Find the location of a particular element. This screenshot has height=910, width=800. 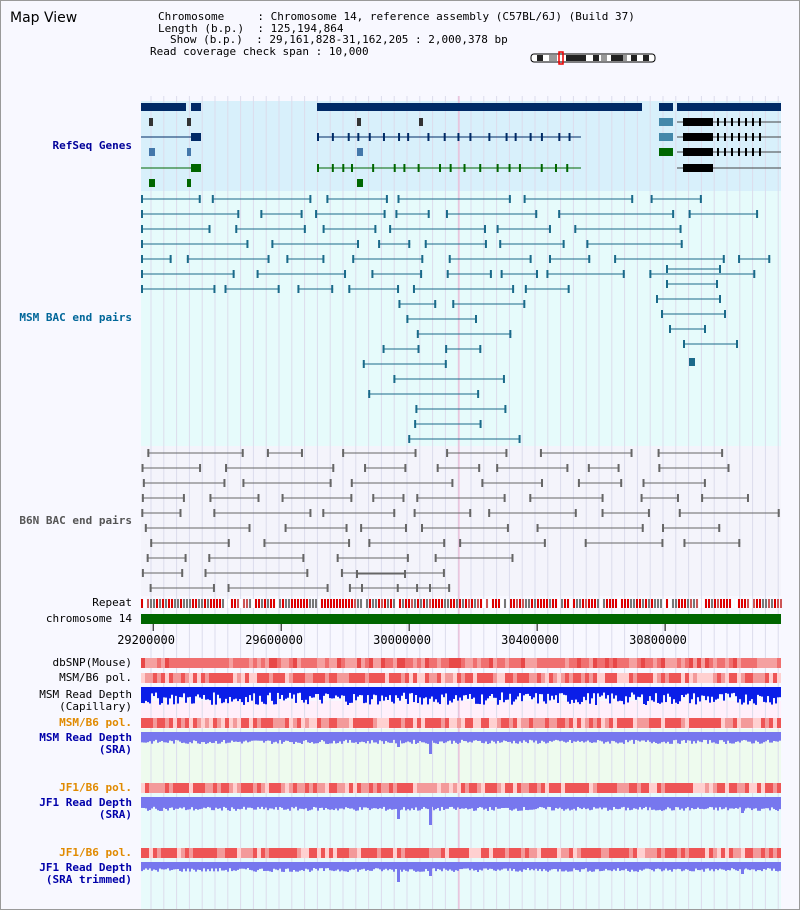

read-depth-spike is located at coordinates (398, 808).